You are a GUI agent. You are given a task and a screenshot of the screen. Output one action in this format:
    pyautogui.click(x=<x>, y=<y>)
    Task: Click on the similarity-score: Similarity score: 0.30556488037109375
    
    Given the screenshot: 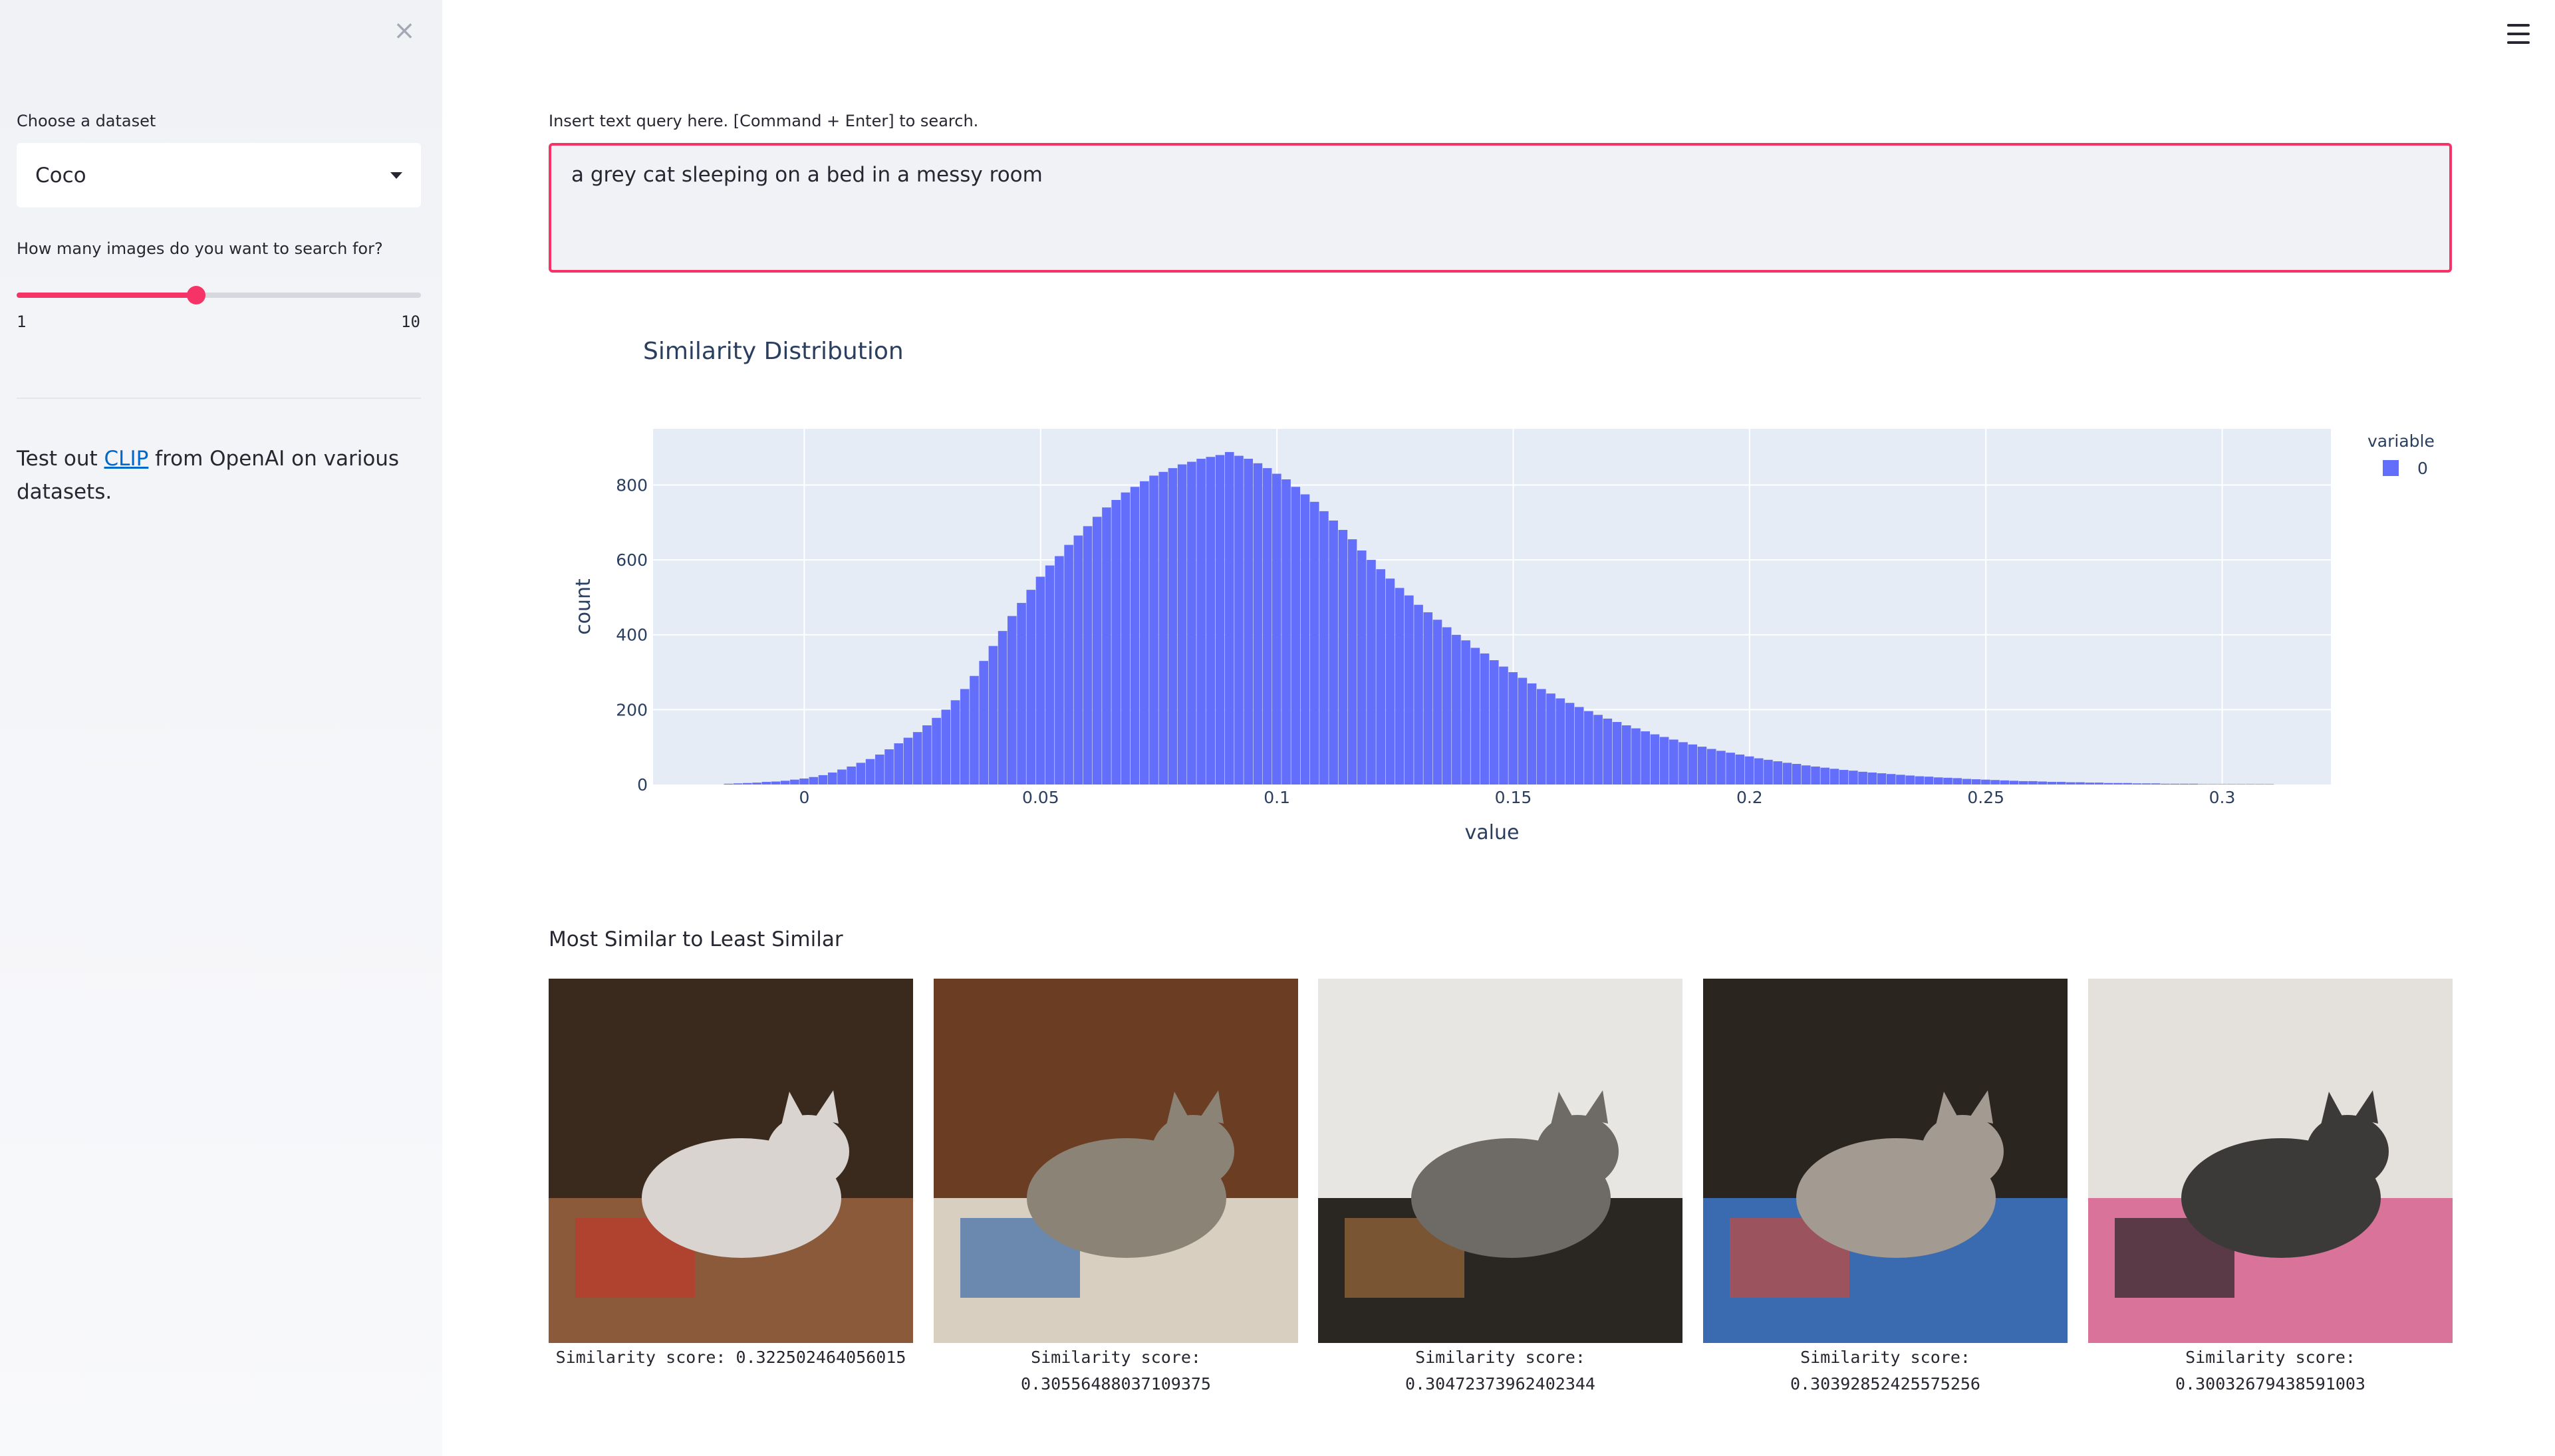 What is the action you would take?
    pyautogui.click(x=1116, y=1371)
    